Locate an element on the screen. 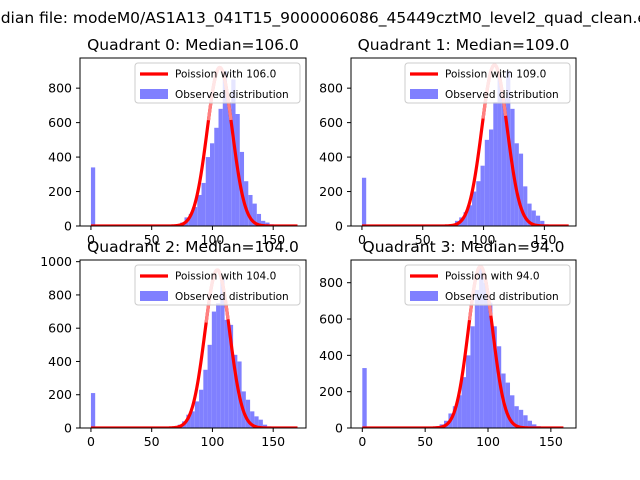 This screenshot has height=480, width=640. legend: Poission with 94.0 Observed distribution is located at coordinates (487, 285).